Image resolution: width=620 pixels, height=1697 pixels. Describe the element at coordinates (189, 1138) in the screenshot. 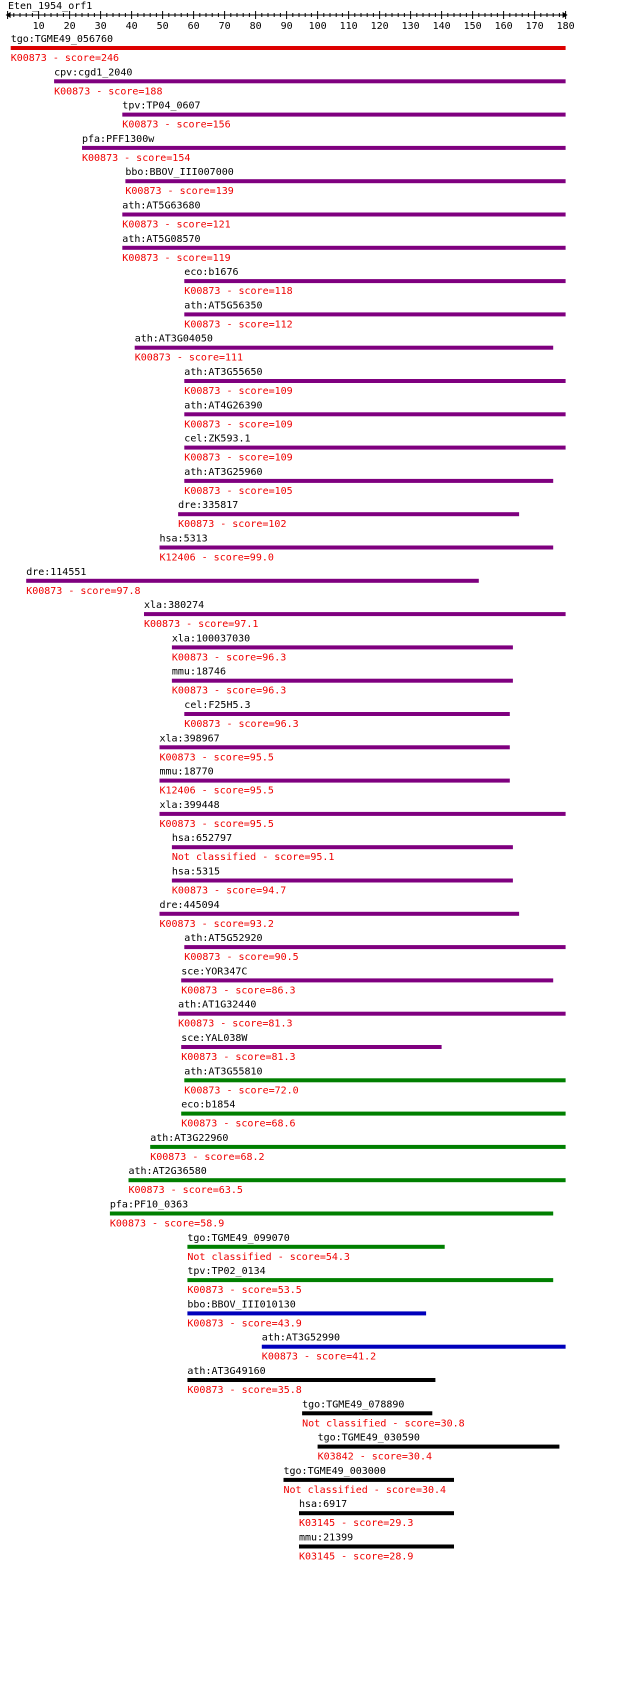

I see `hit-gene-id: ath:AT3G22960` at that location.